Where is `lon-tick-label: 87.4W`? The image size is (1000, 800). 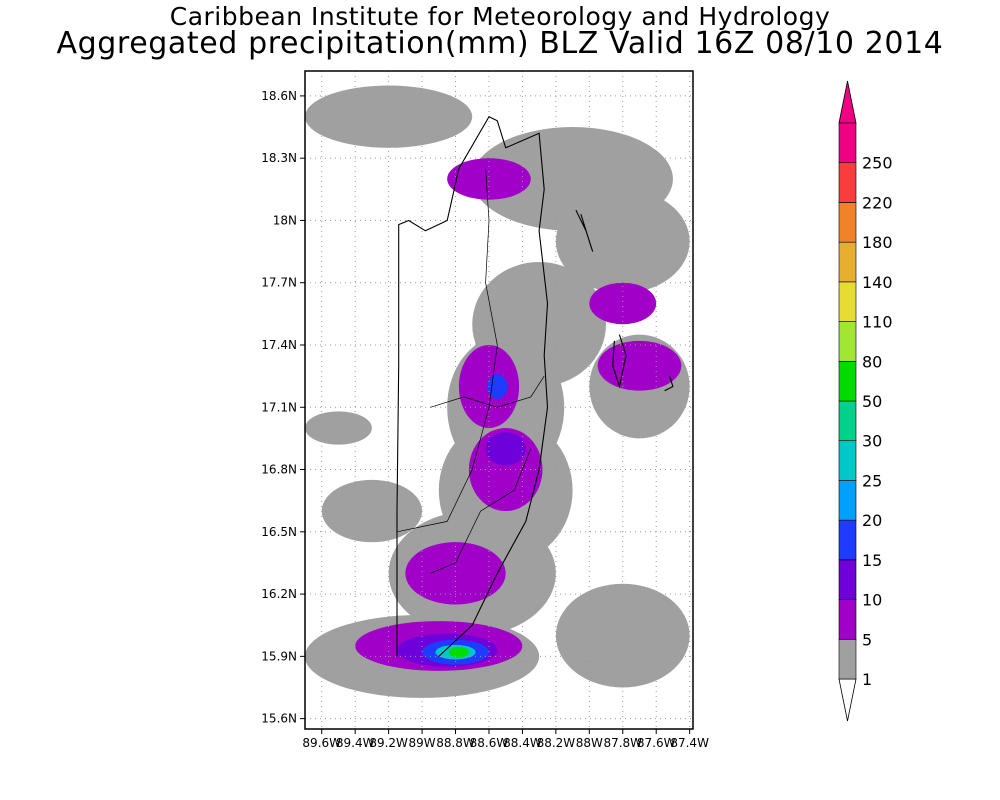
lon-tick-label: 87.4W is located at coordinates (689, 743).